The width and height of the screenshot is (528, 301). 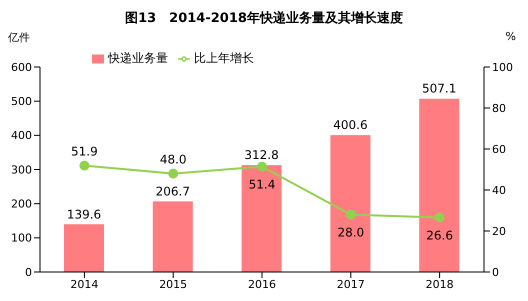 I want to click on x-tick-label: 2016, so click(x=262, y=284).